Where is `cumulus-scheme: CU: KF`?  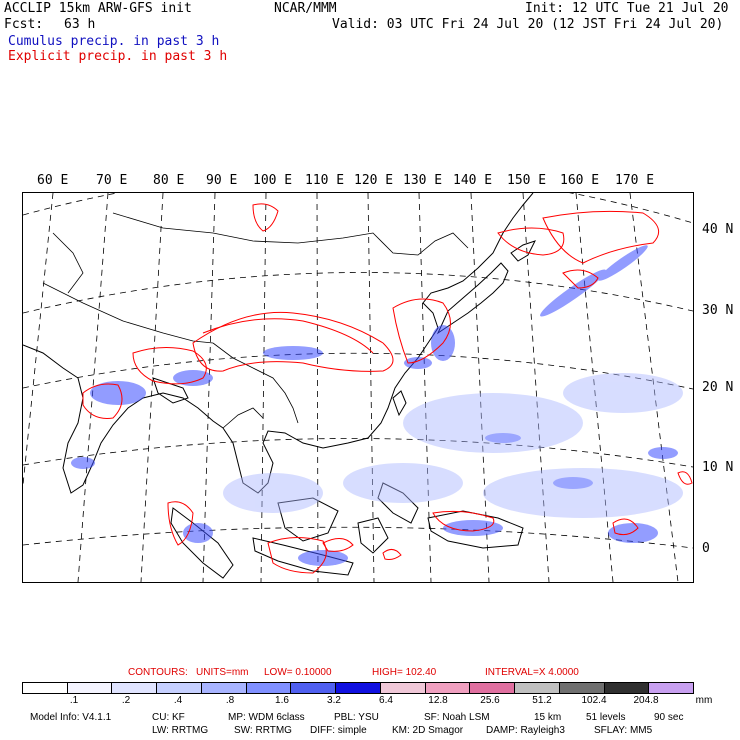
cumulus-scheme: CU: KF is located at coordinates (168, 717).